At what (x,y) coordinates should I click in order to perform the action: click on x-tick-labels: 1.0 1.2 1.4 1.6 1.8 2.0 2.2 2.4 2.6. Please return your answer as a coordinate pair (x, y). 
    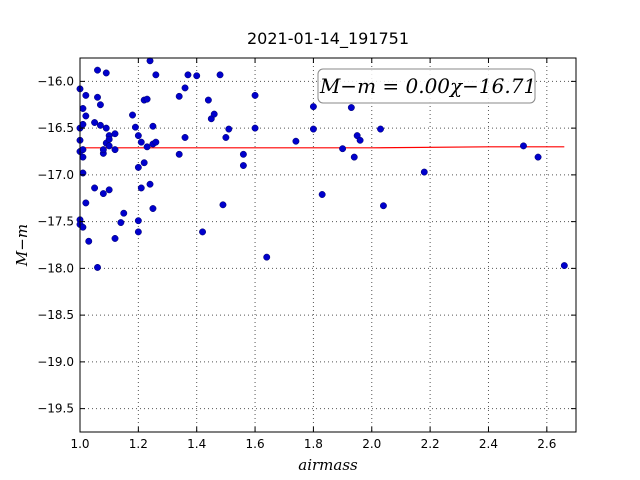
    Looking at the image, I should click on (313, 444).